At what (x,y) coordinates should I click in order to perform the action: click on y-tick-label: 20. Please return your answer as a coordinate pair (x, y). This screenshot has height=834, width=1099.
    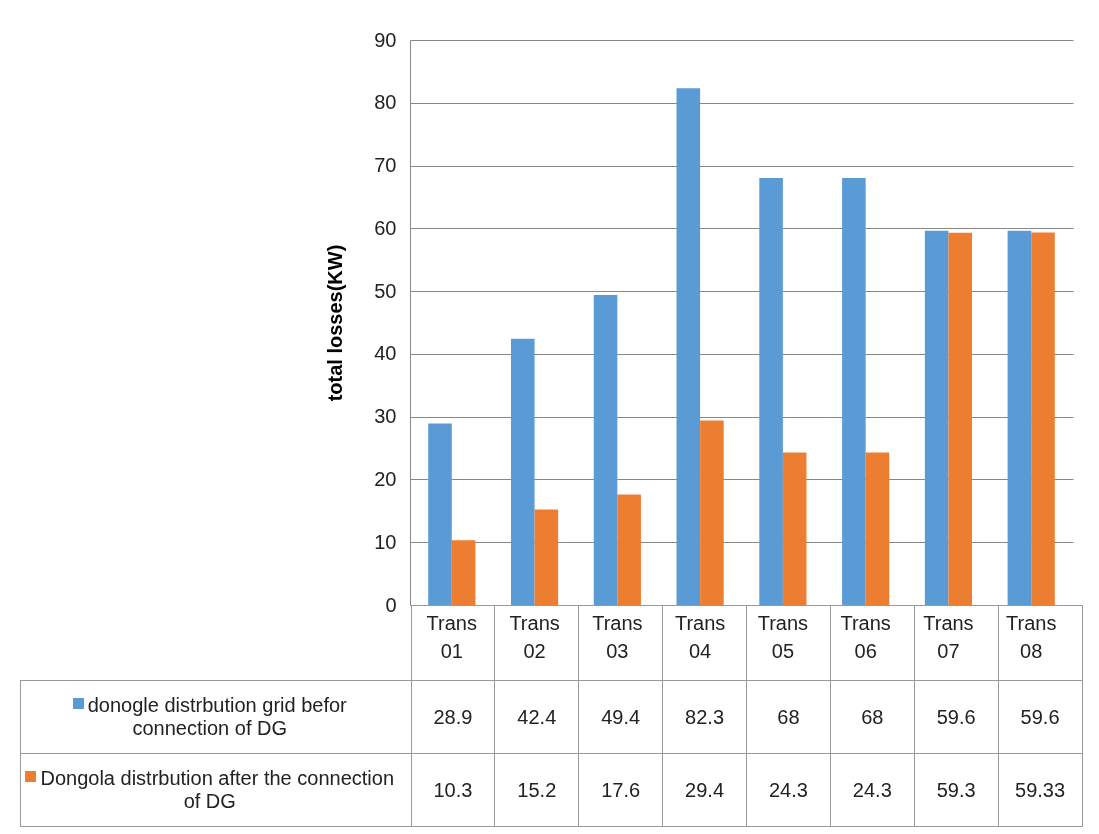
    Looking at the image, I should click on (385, 478).